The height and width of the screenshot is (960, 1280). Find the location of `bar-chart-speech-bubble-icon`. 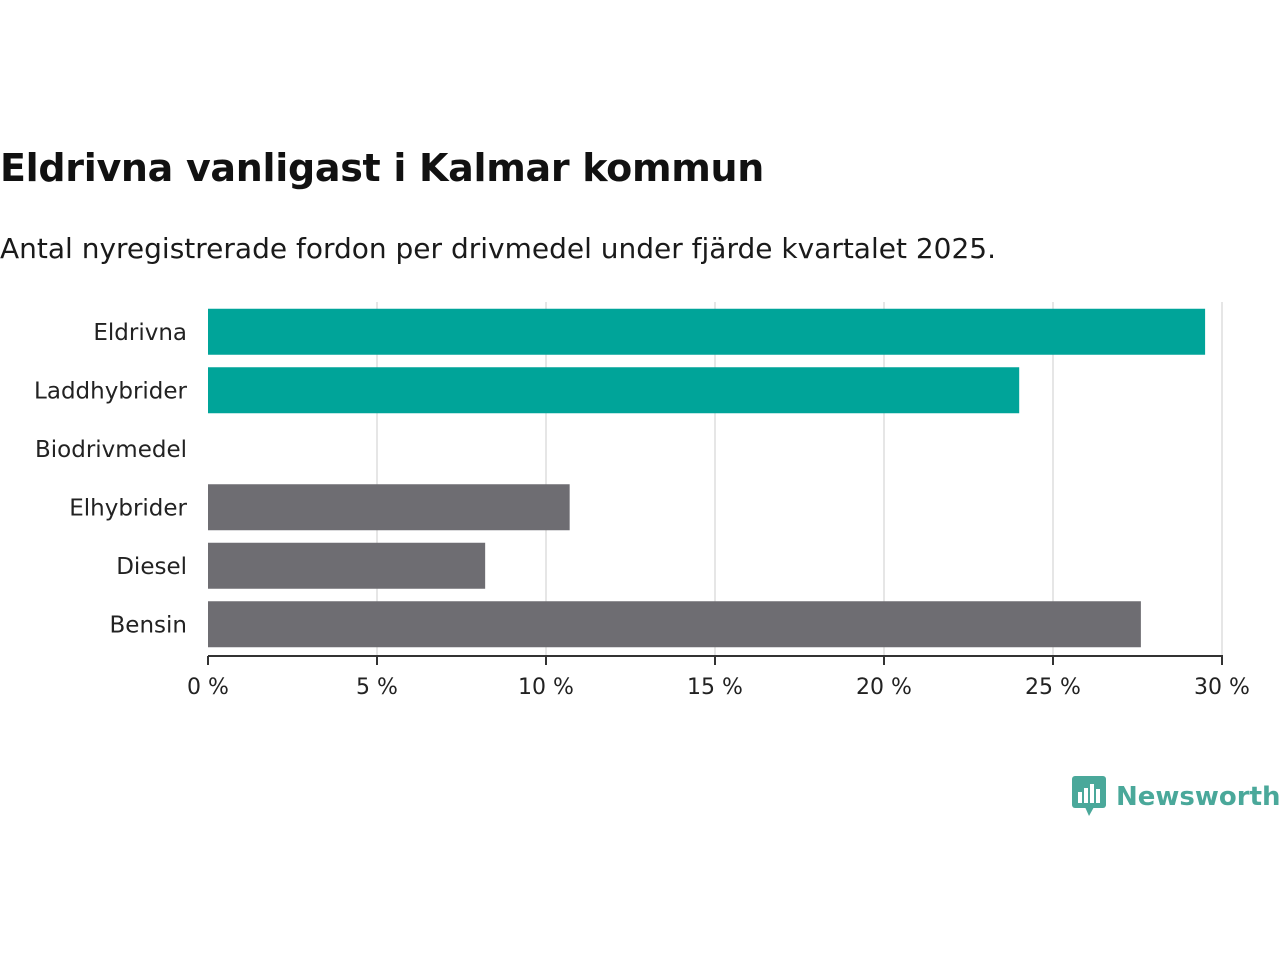

bar-chart-speech-bubble-icon is located at coordinates (1089, 796).